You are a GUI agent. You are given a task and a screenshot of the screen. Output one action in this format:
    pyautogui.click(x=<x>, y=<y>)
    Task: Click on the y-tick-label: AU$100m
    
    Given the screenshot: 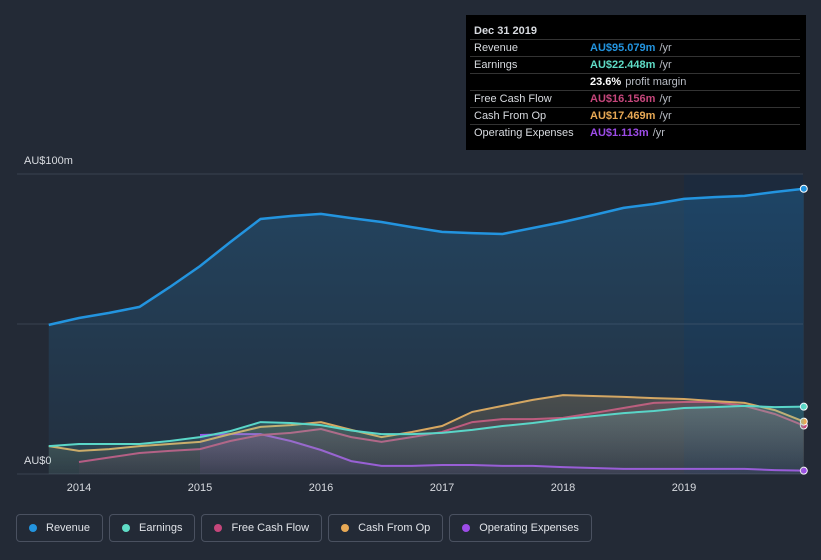 What is the action you would take?
    pyautogui.click(x=48, y=161)
    